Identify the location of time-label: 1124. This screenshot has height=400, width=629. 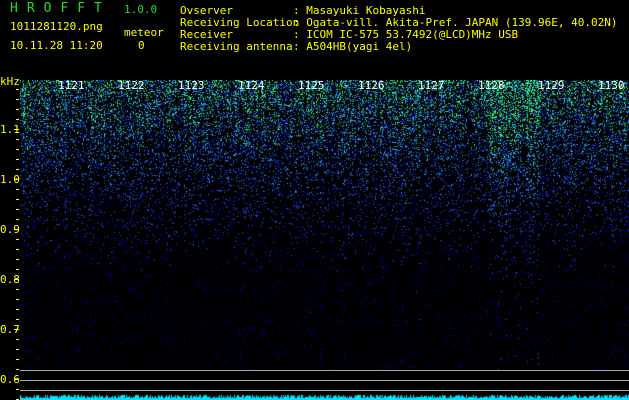
(251, 85).